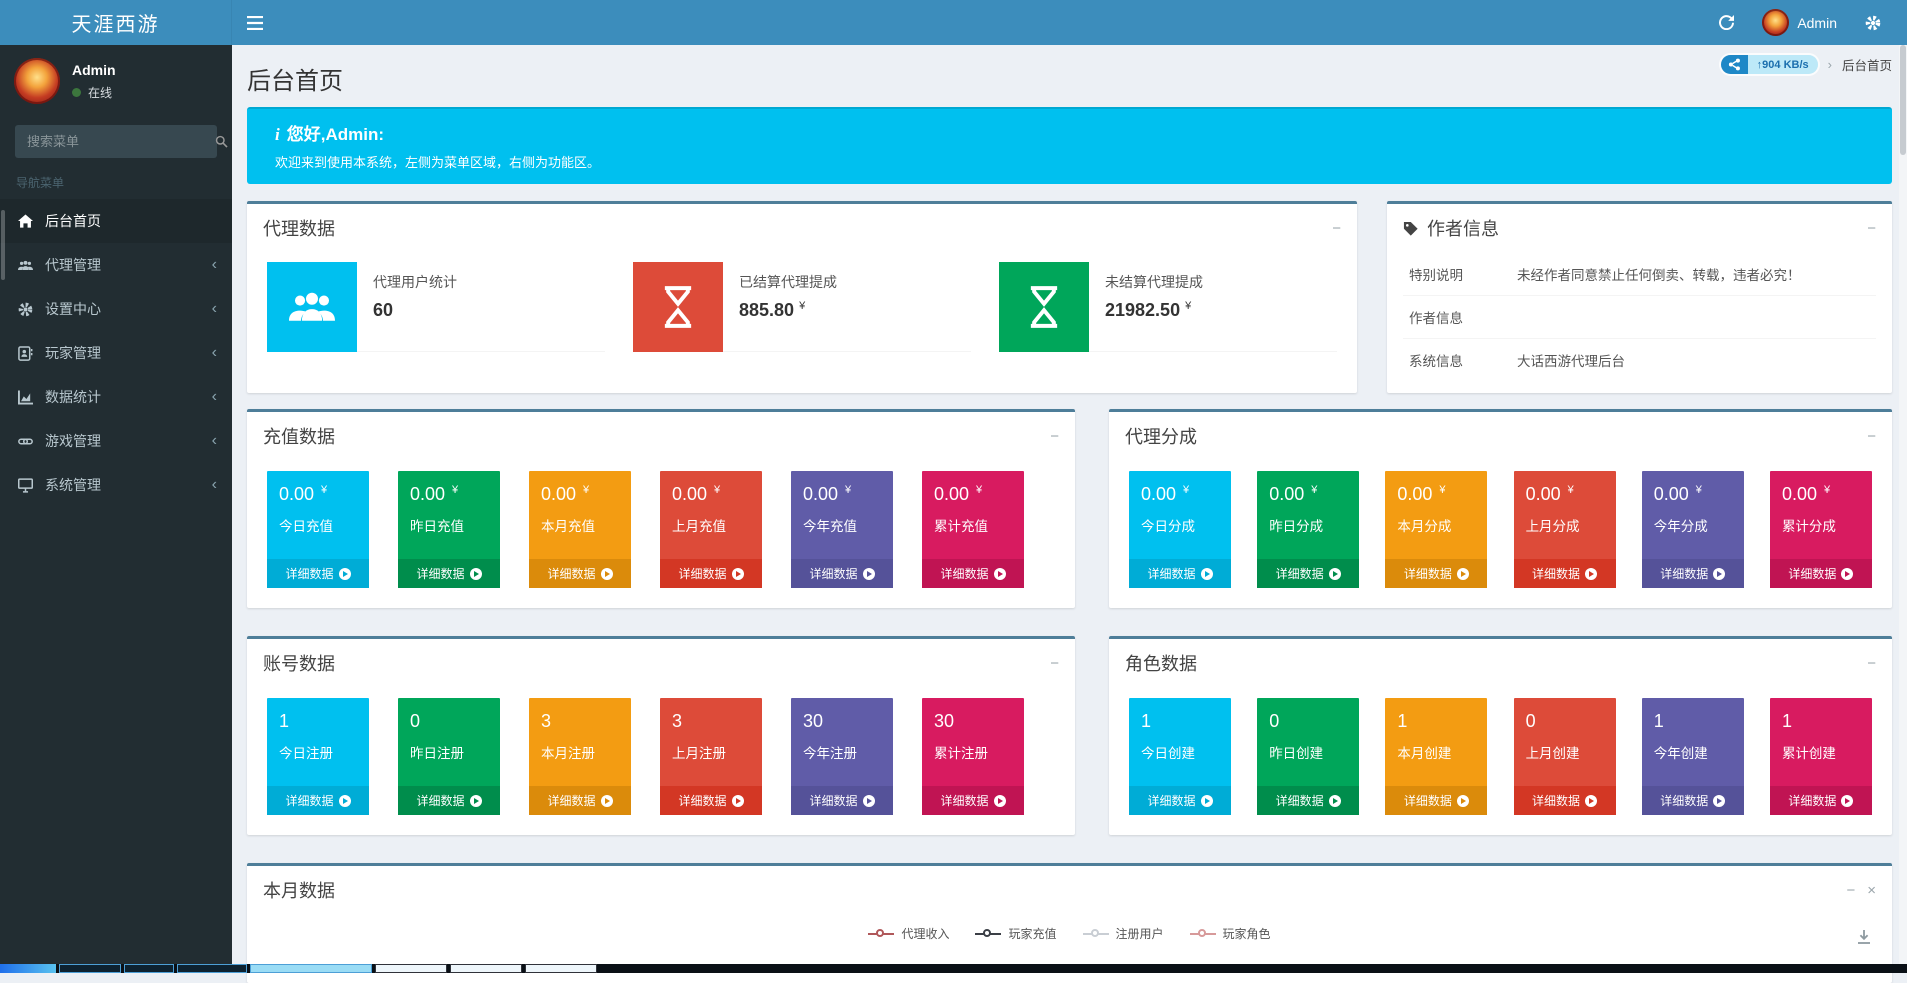  I want to click on stat-tile: 0.00 ¥ 昨日充值 详细数据, so click(449, 529).